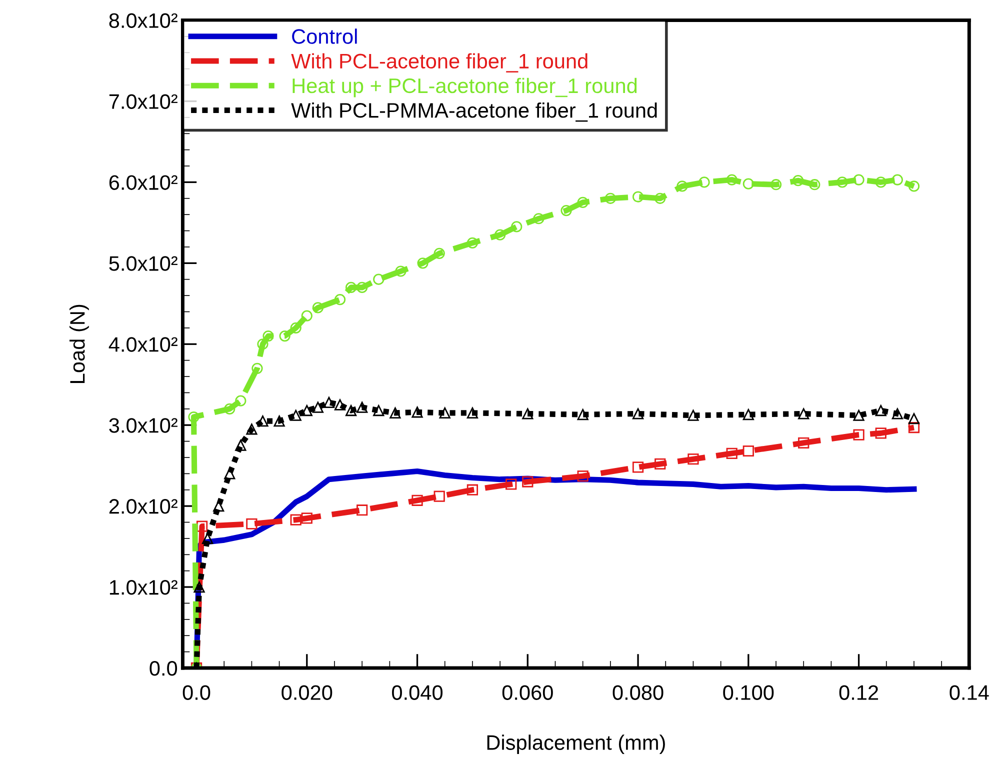 The image size is (993, 779). What do you see at coordinates (143, 182) in the screenshot?
I see `y-tick-label: 6.0x10²` at bounding box center [143, 182].